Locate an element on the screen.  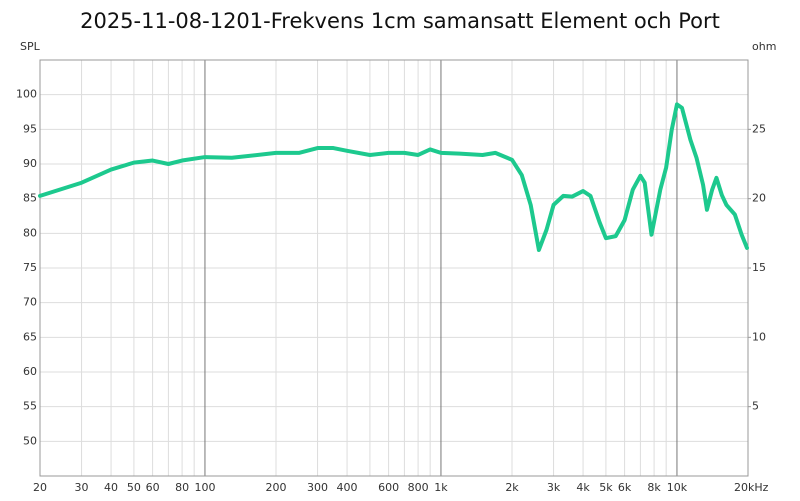
x-tick-label: 800 is located at coordinates (418, 487).